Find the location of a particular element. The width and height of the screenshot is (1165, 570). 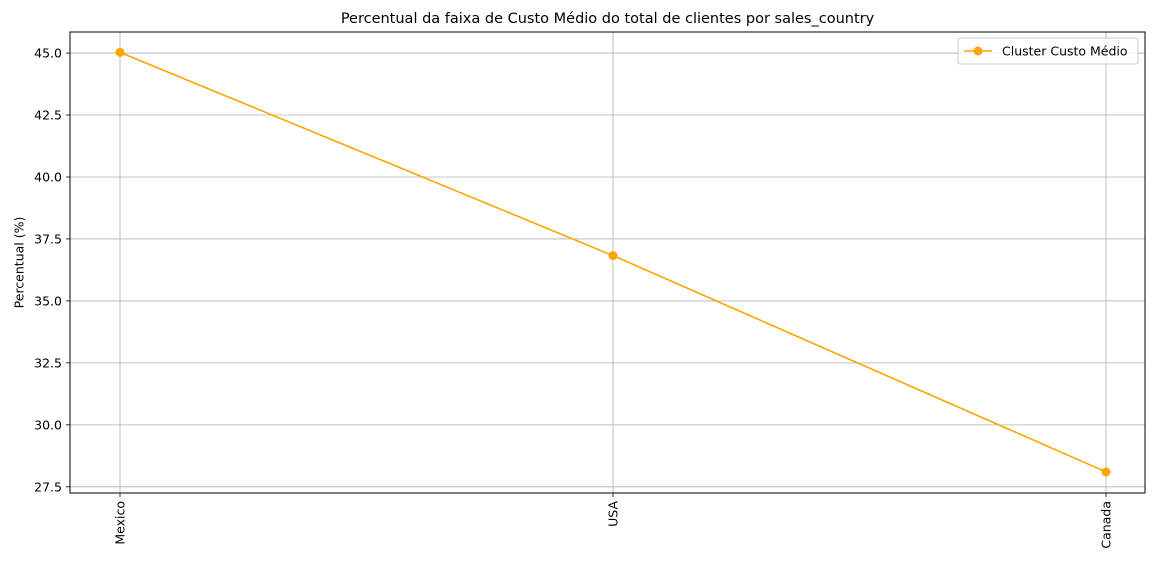

y-tick-label: 32.5 is located at coordinates (48, 362).